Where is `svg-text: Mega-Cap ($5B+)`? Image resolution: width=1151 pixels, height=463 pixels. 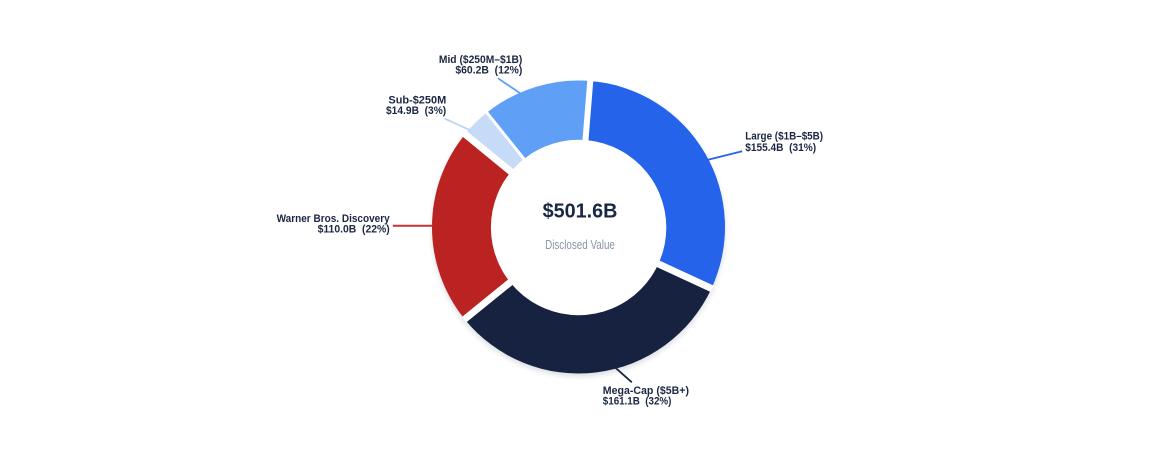 svg-text: Mega-Cap ($5B+) is located at coordinates (646, 391).